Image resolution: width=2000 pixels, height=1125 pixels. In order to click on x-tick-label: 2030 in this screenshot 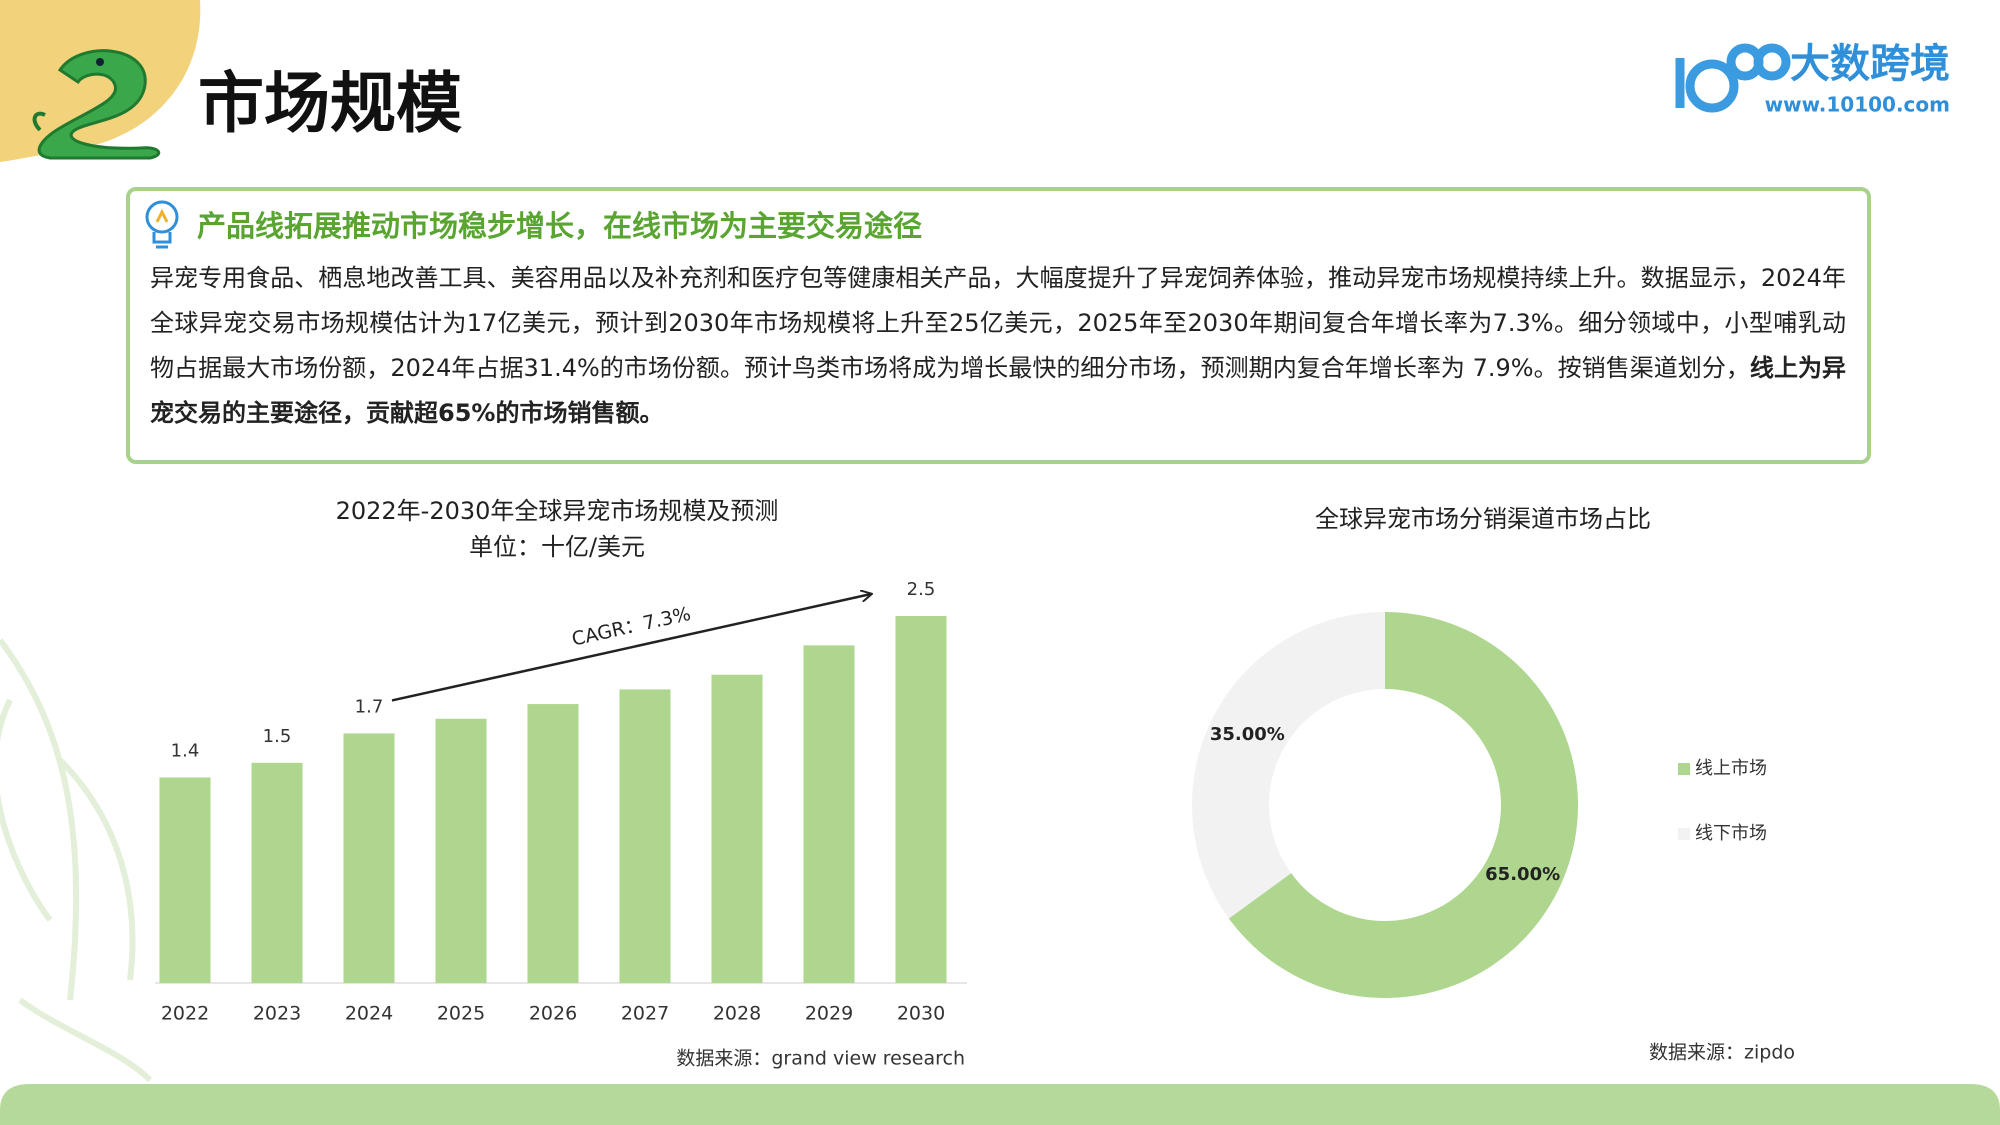, I will do `click(921, 1014)`.